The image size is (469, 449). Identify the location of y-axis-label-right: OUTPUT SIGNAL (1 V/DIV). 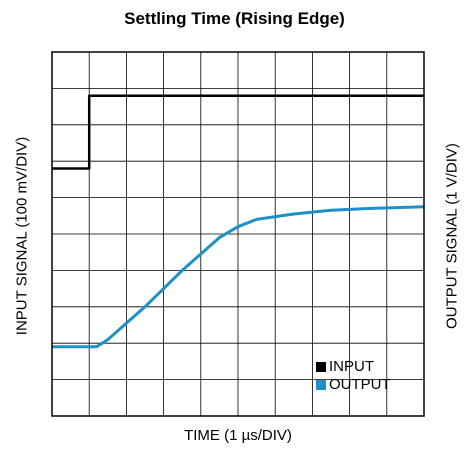
(452, 236).